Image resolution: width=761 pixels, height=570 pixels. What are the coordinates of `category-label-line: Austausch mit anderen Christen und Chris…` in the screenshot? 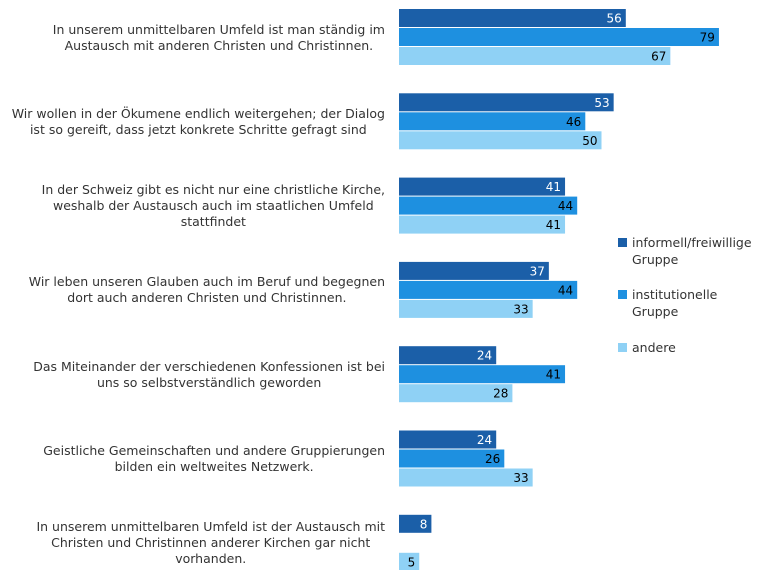 It's located at (219, 45).